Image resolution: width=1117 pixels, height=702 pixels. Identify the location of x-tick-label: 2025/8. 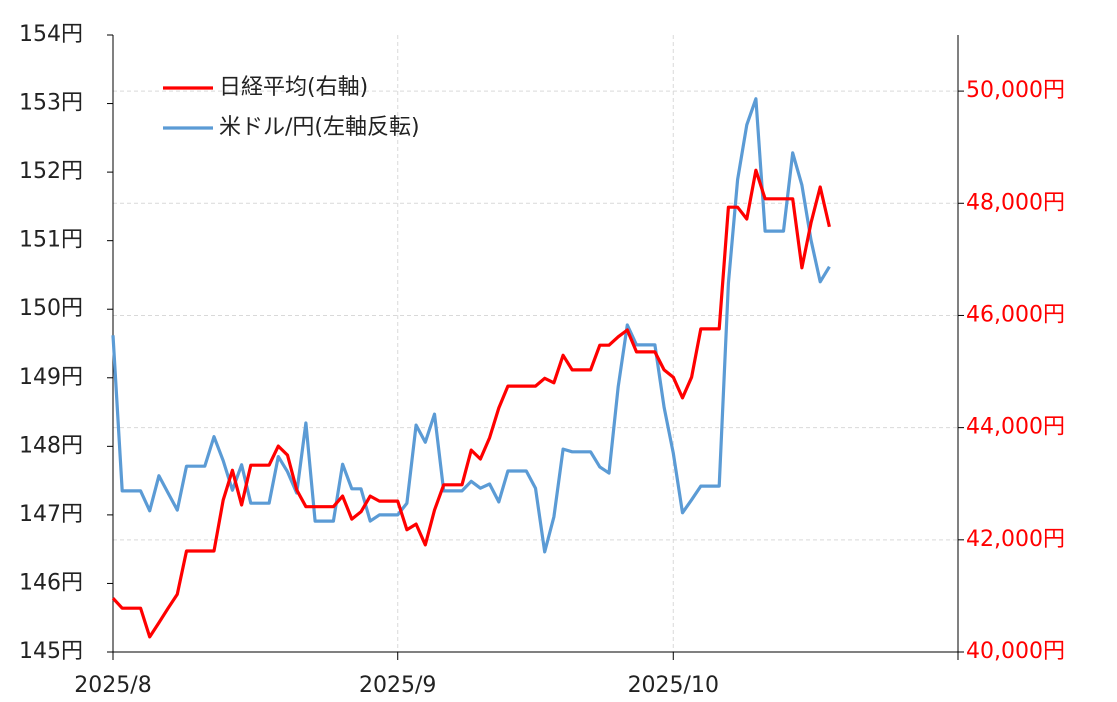
(112, 685).